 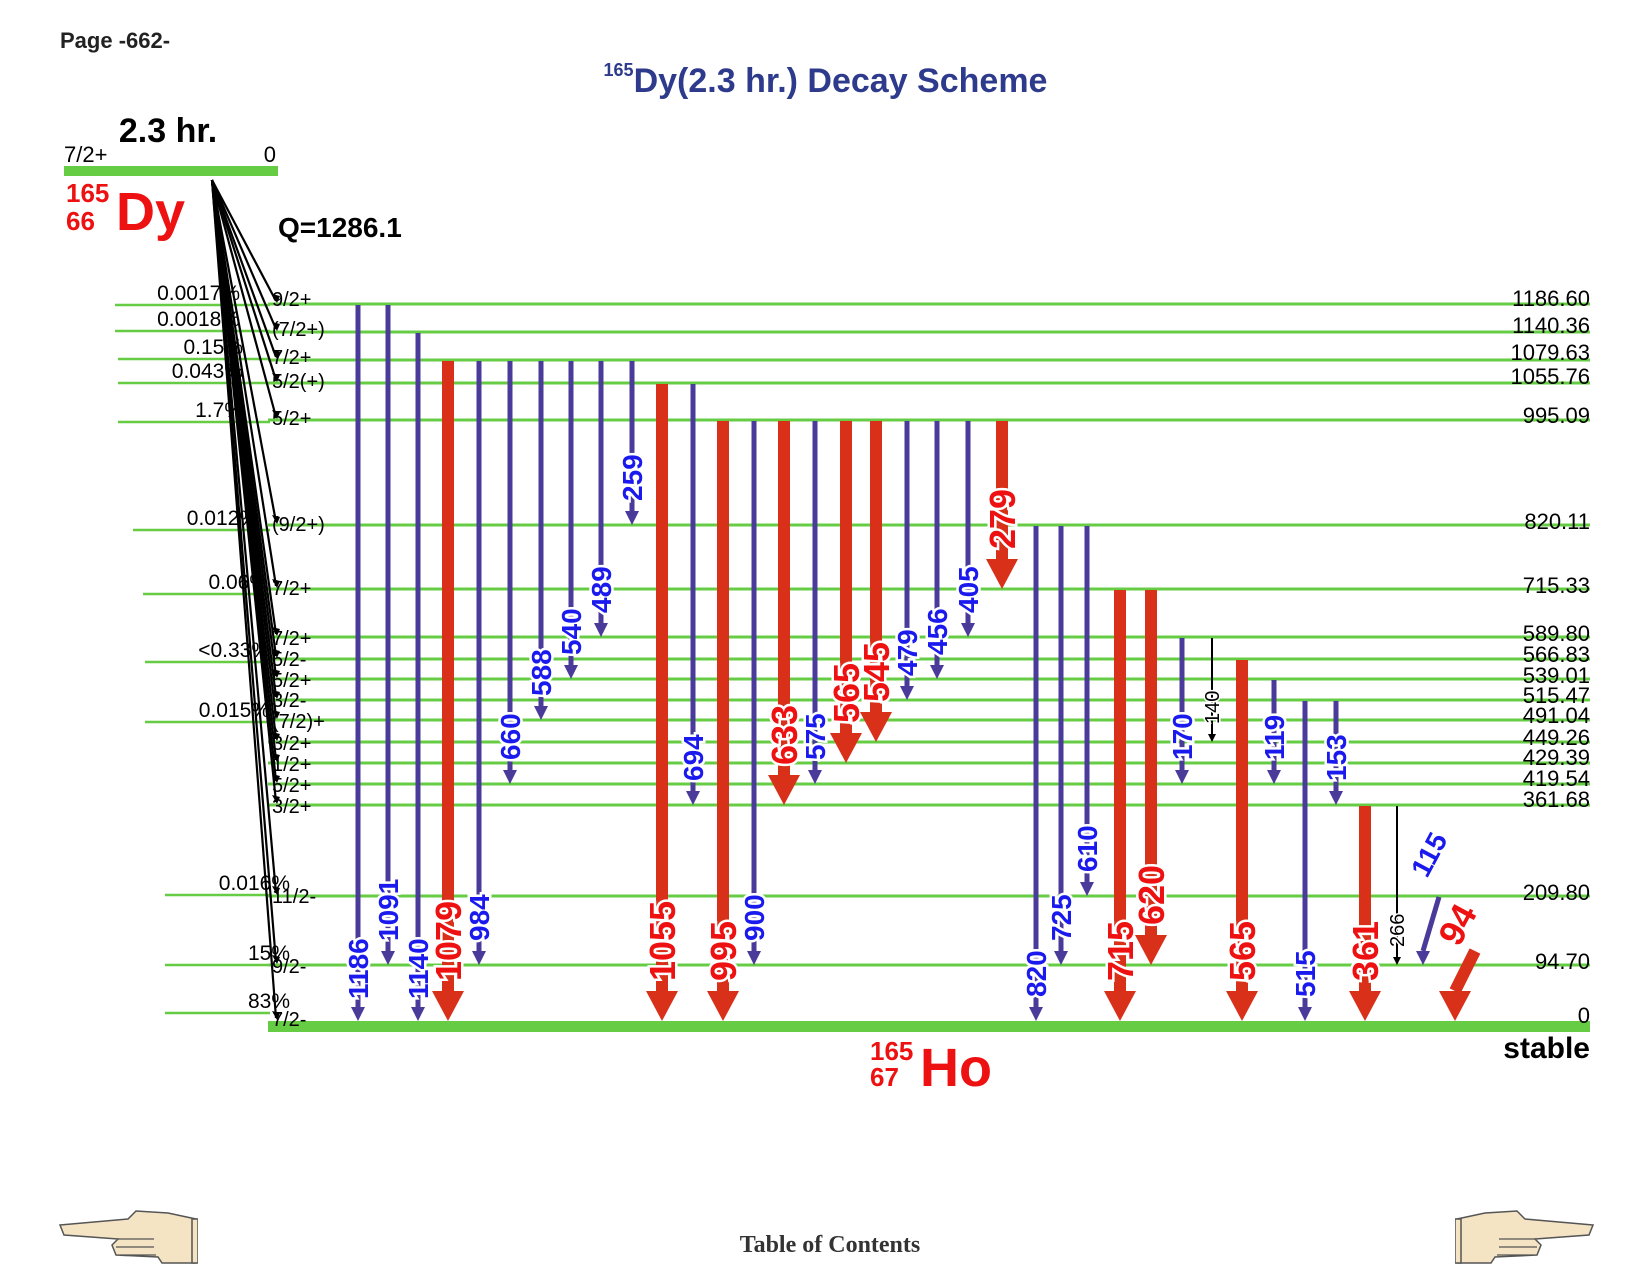 I want to click on beta-branch-label: 0.06%, so click(x=238, y=582).